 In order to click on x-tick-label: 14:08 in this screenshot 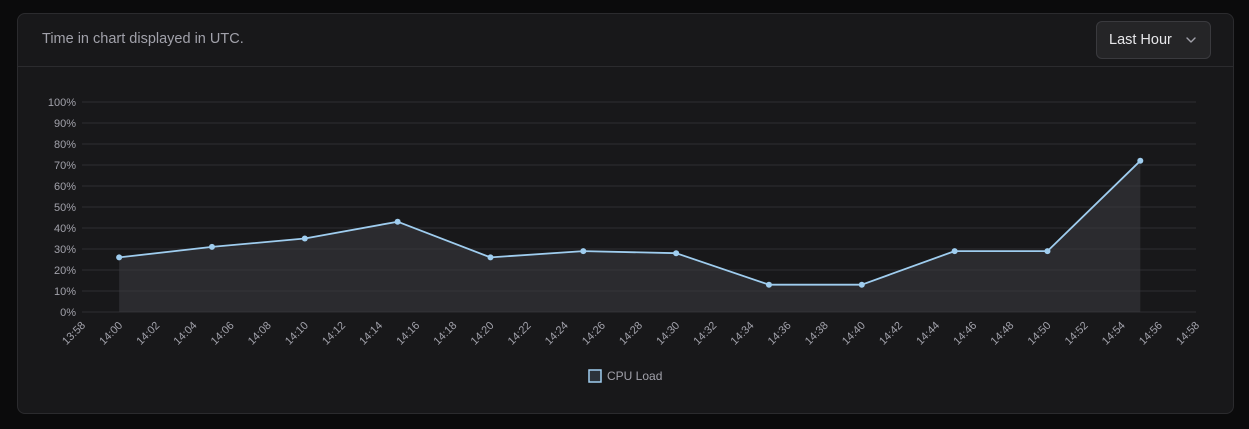, I will do `click(260, 334)`.